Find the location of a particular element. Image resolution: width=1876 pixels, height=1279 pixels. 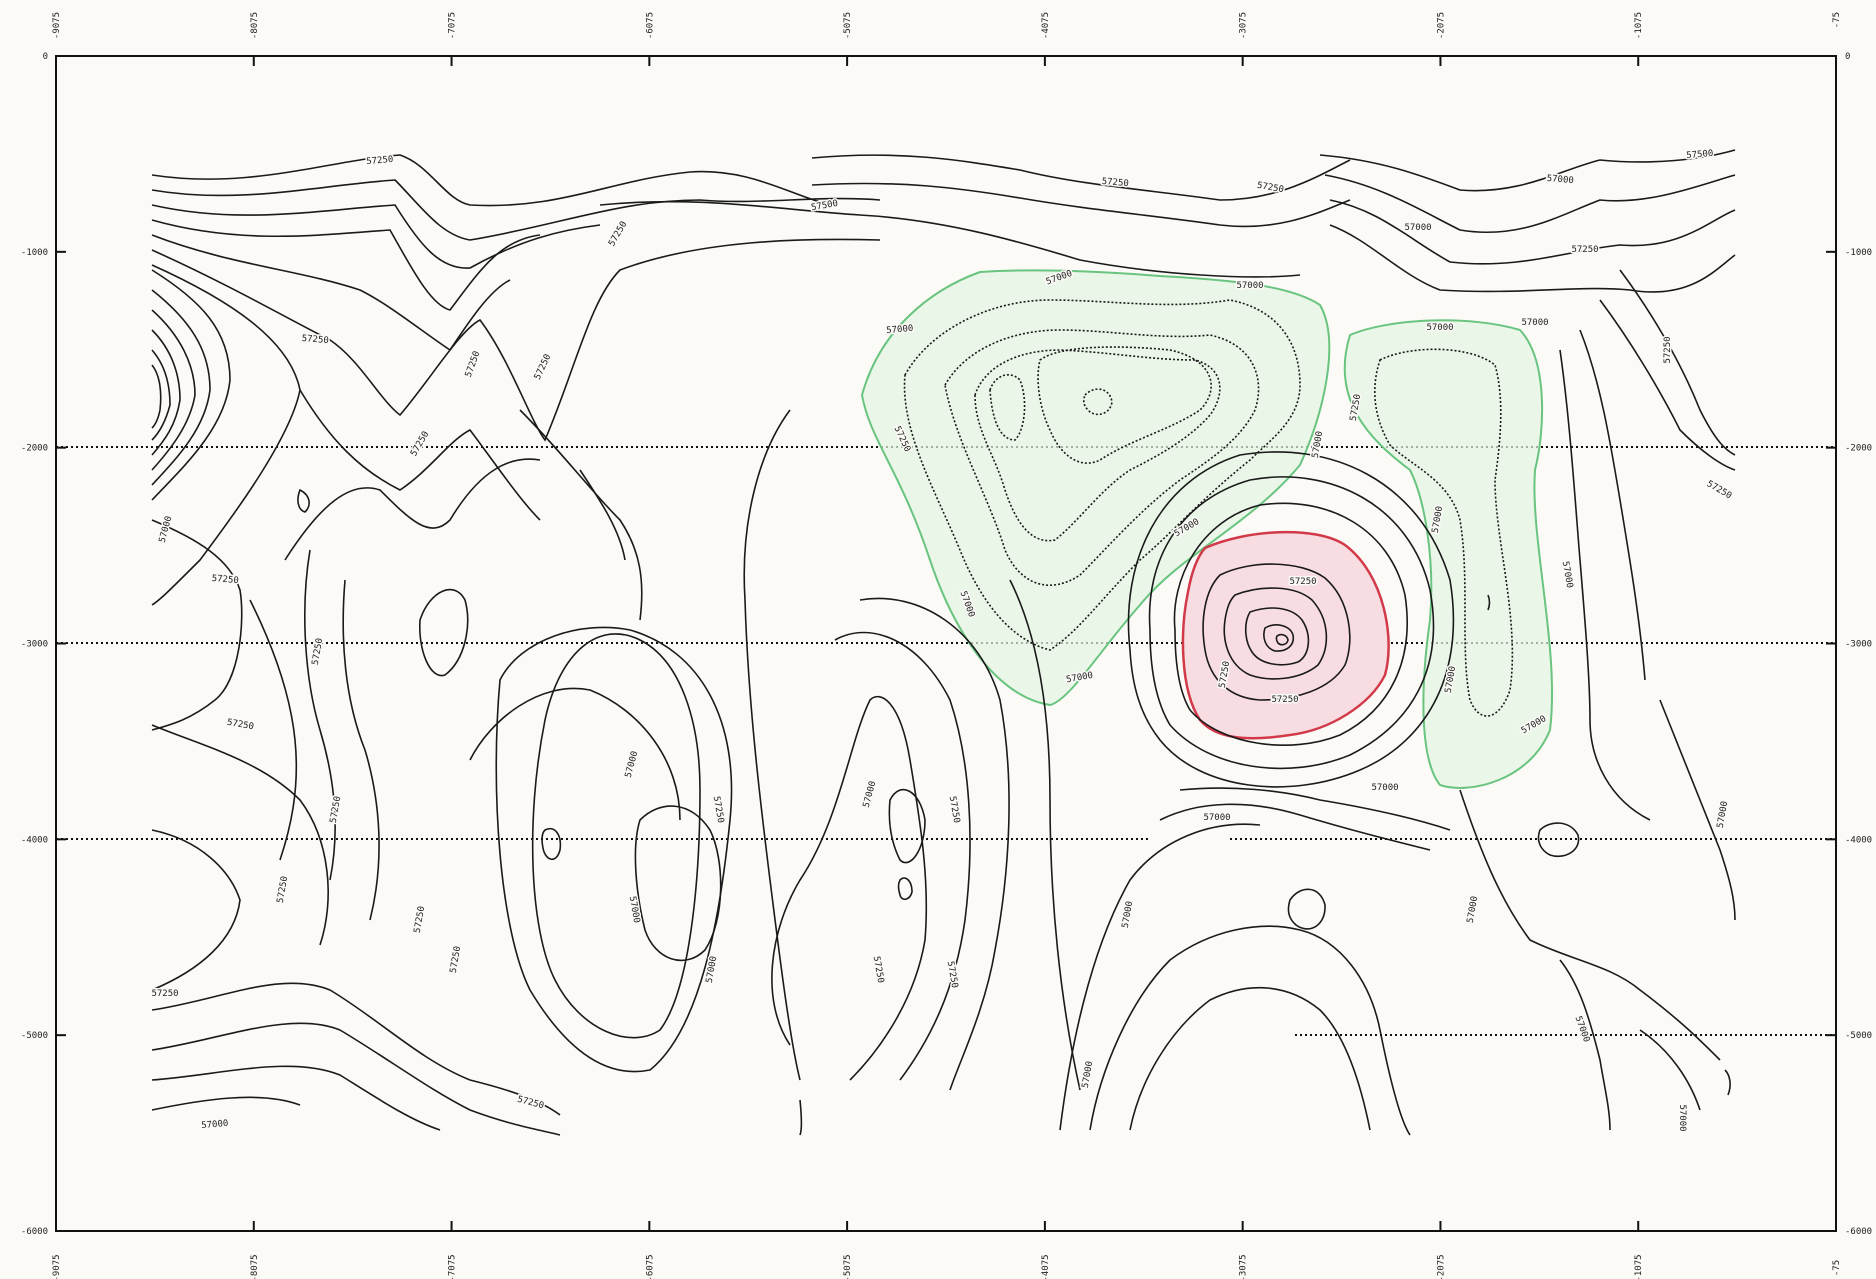

contour-mid-f is located at coordinates (240, 835).